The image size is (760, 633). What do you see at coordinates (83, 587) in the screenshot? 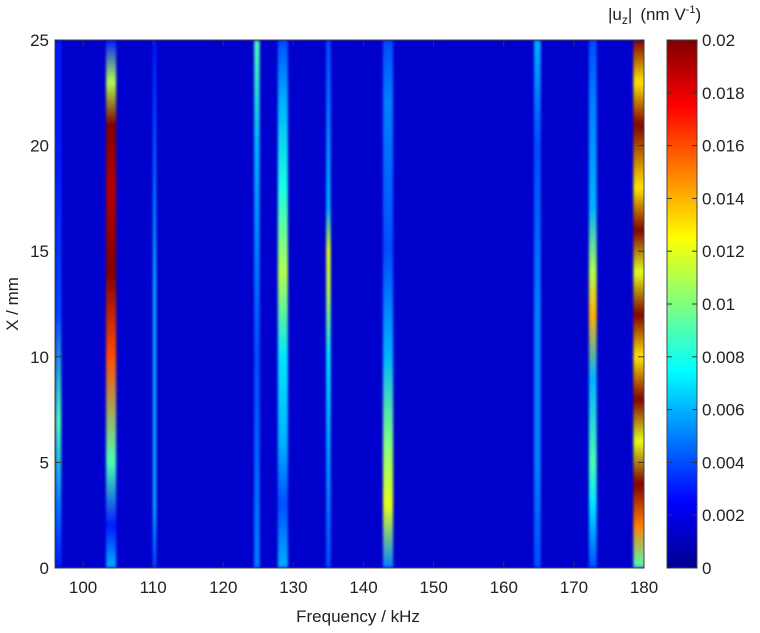
I see `x-tick-label: 100` at bounding box center [83, 587].